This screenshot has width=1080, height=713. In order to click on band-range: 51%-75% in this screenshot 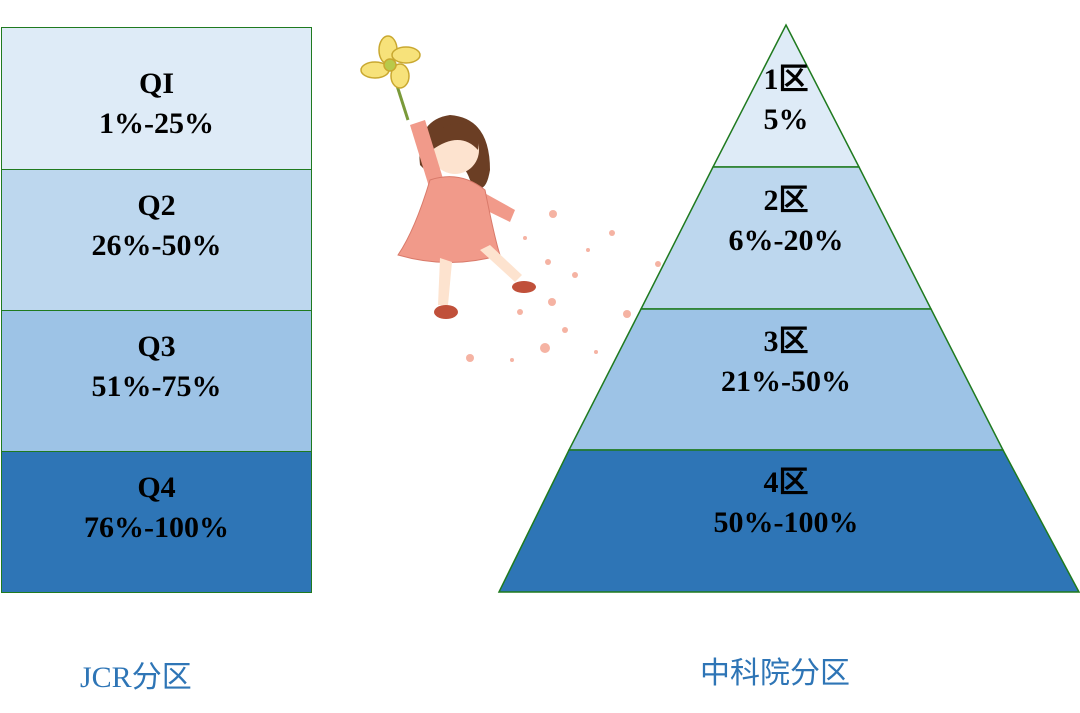, I will do `click(156, 386)`.